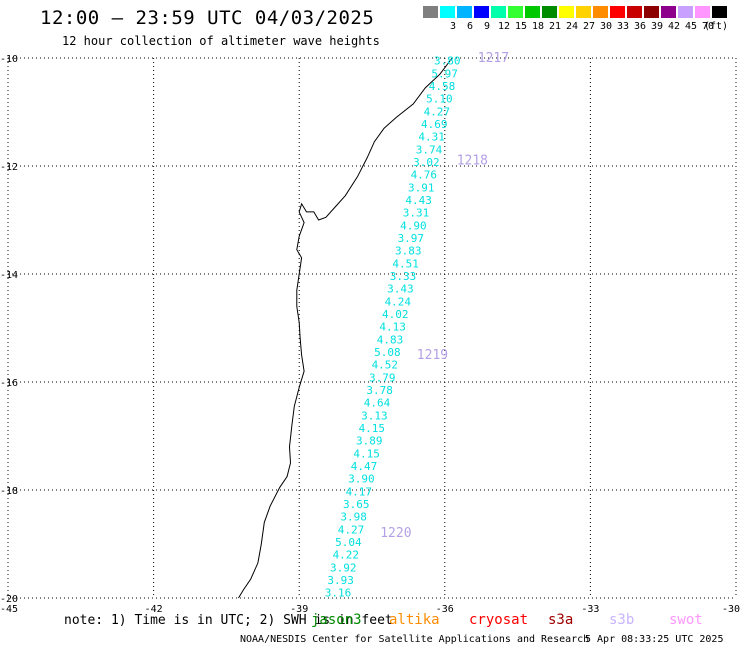 The image size is (740, 650). I want to click on legend-label: 12, so click(504, 26).